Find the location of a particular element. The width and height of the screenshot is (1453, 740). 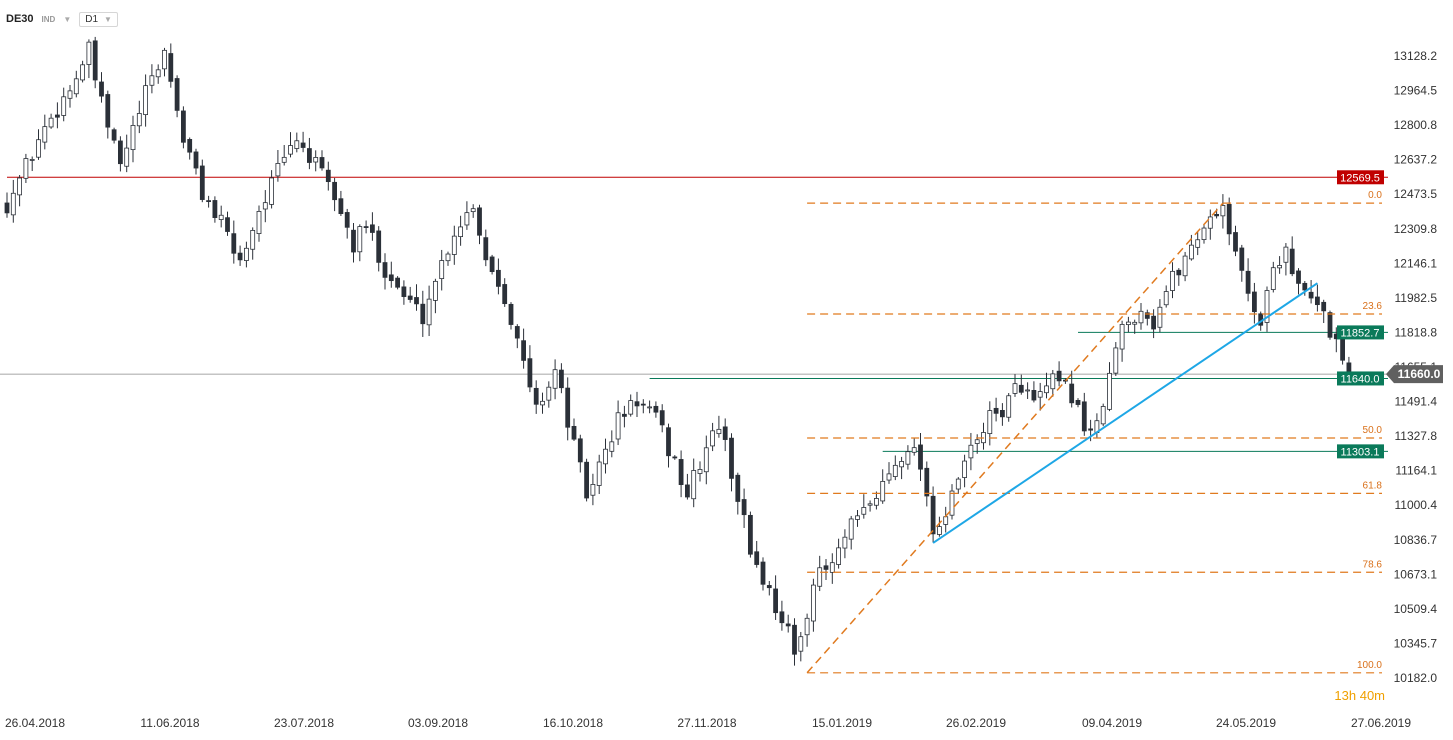

timeframe-select: D1 ▼ is located at coordinates (98, 19).